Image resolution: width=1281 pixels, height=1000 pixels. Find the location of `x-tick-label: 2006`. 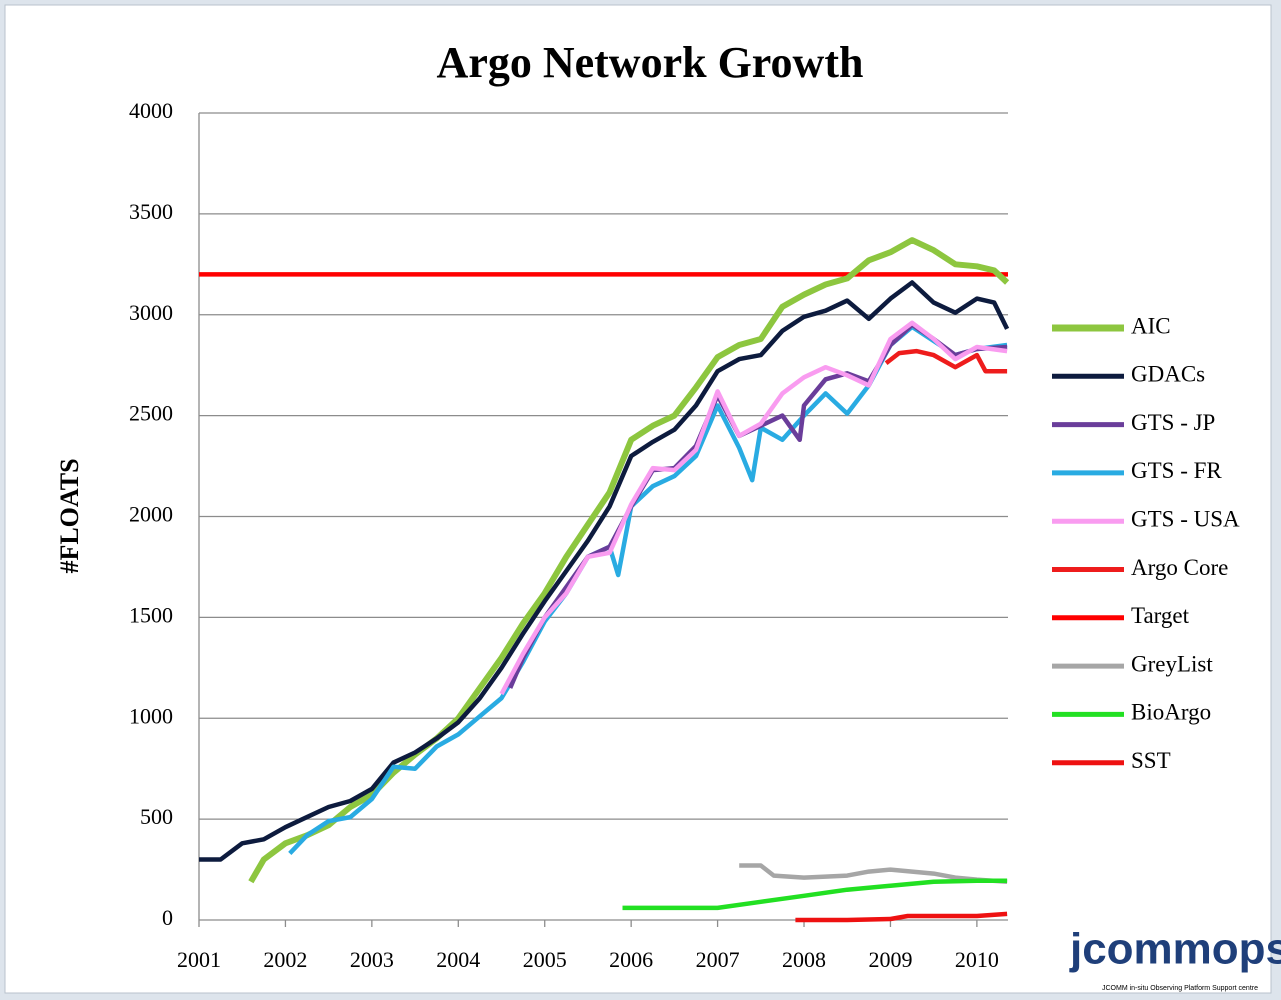

x-tick-label: 2006 is located at coordinates (631, 959).